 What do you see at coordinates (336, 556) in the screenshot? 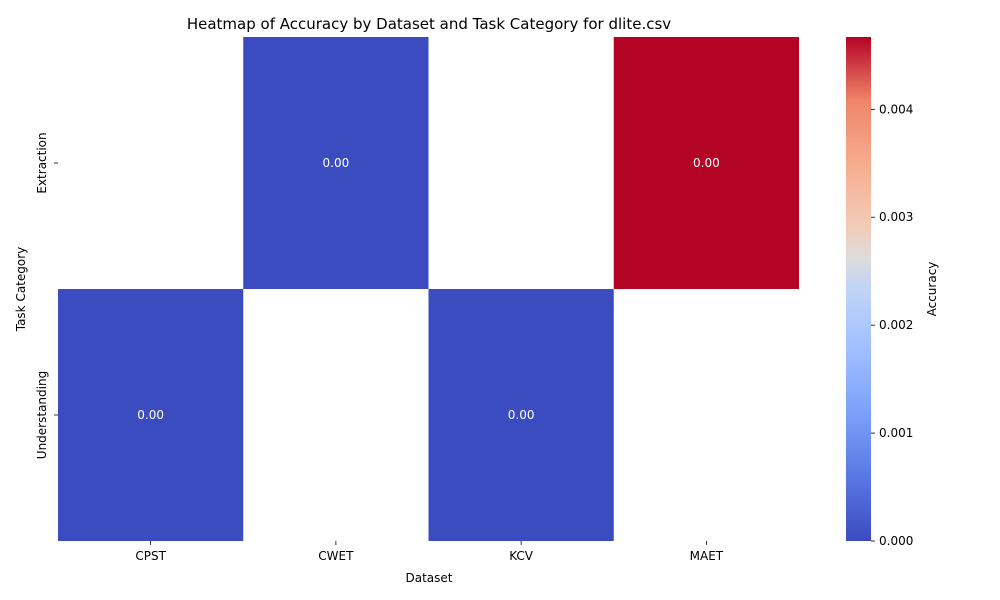
I see `x-tick-label: CWET` at bounding box center [336, 556].